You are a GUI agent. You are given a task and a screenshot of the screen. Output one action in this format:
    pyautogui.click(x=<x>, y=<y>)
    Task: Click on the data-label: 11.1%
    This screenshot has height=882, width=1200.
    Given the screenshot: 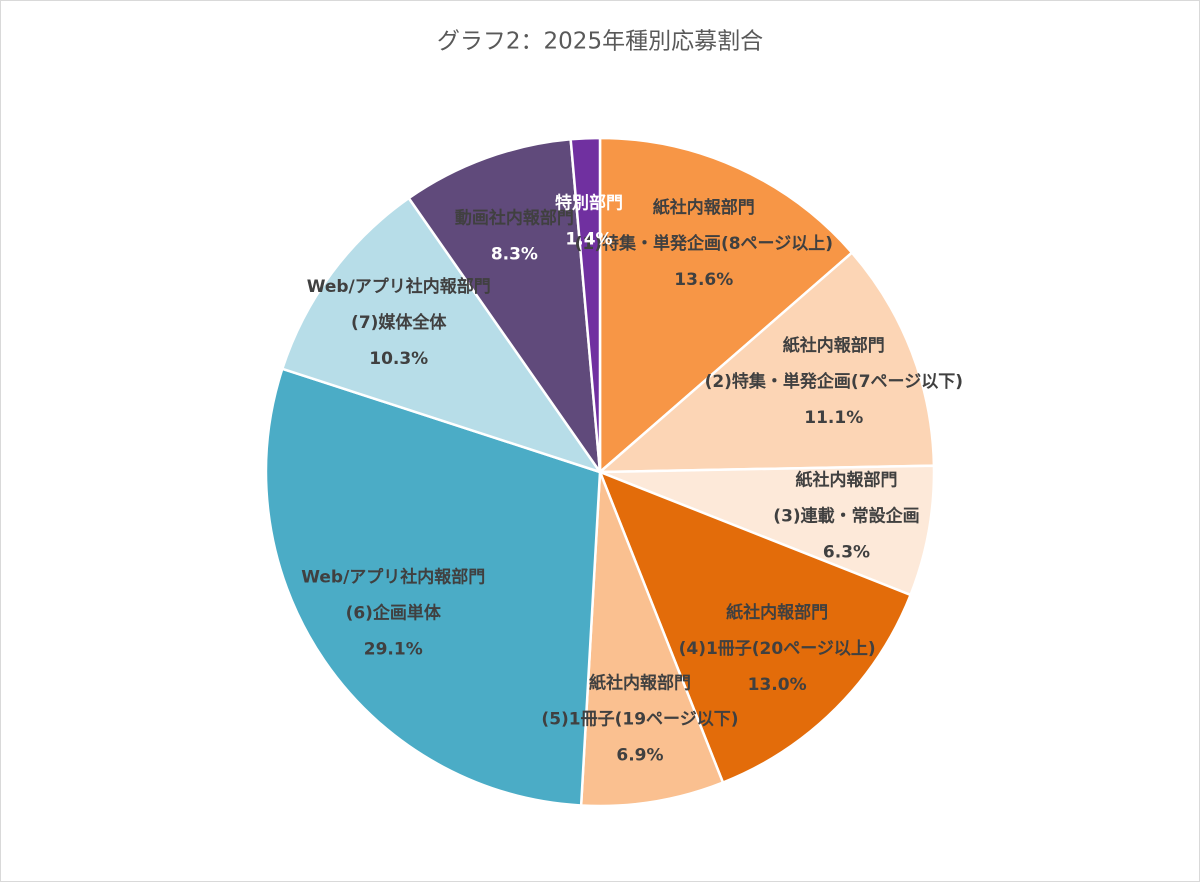 What is the action you would take?
    pyautogui.click(x=833, y=418)
    